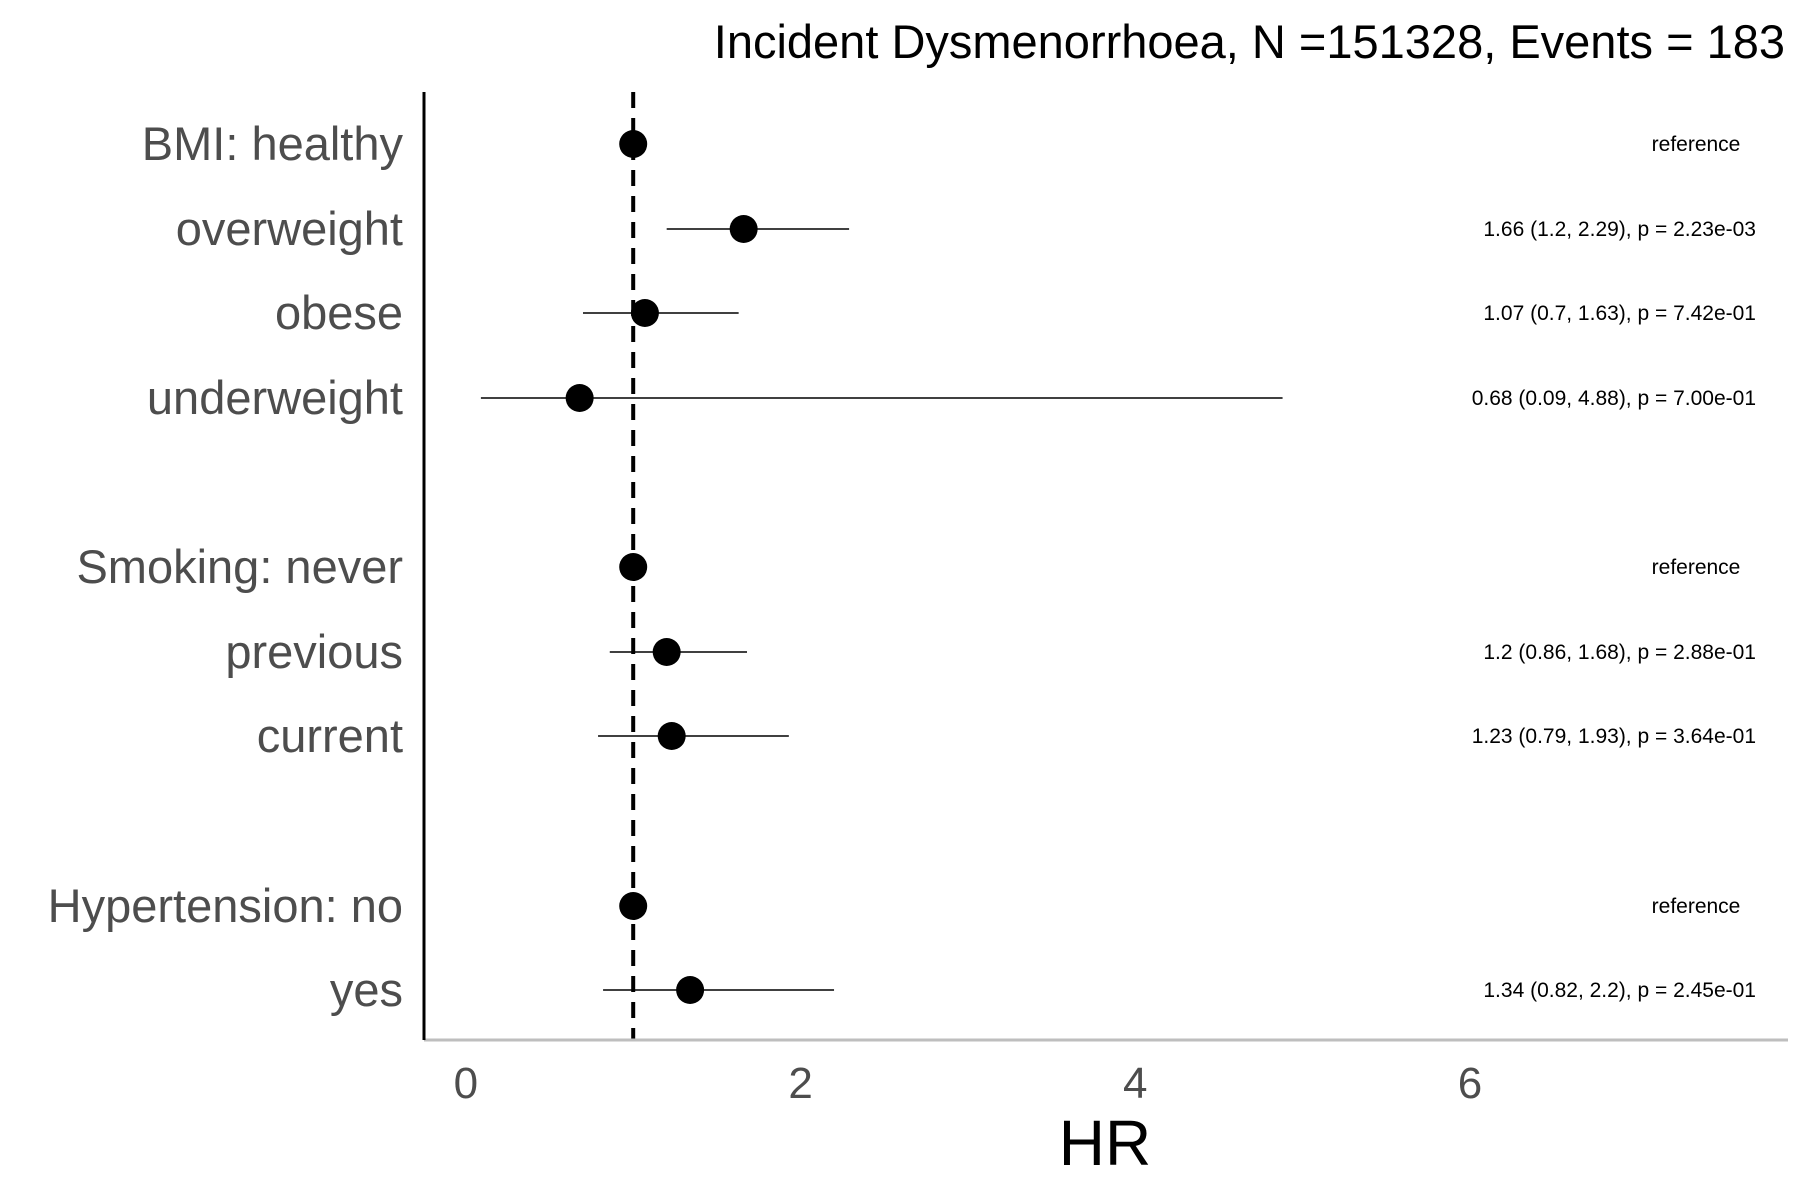  Describe the element at coordinates (800, 1083) in the screenshot. I see `x-tick-label: 2` at that location.